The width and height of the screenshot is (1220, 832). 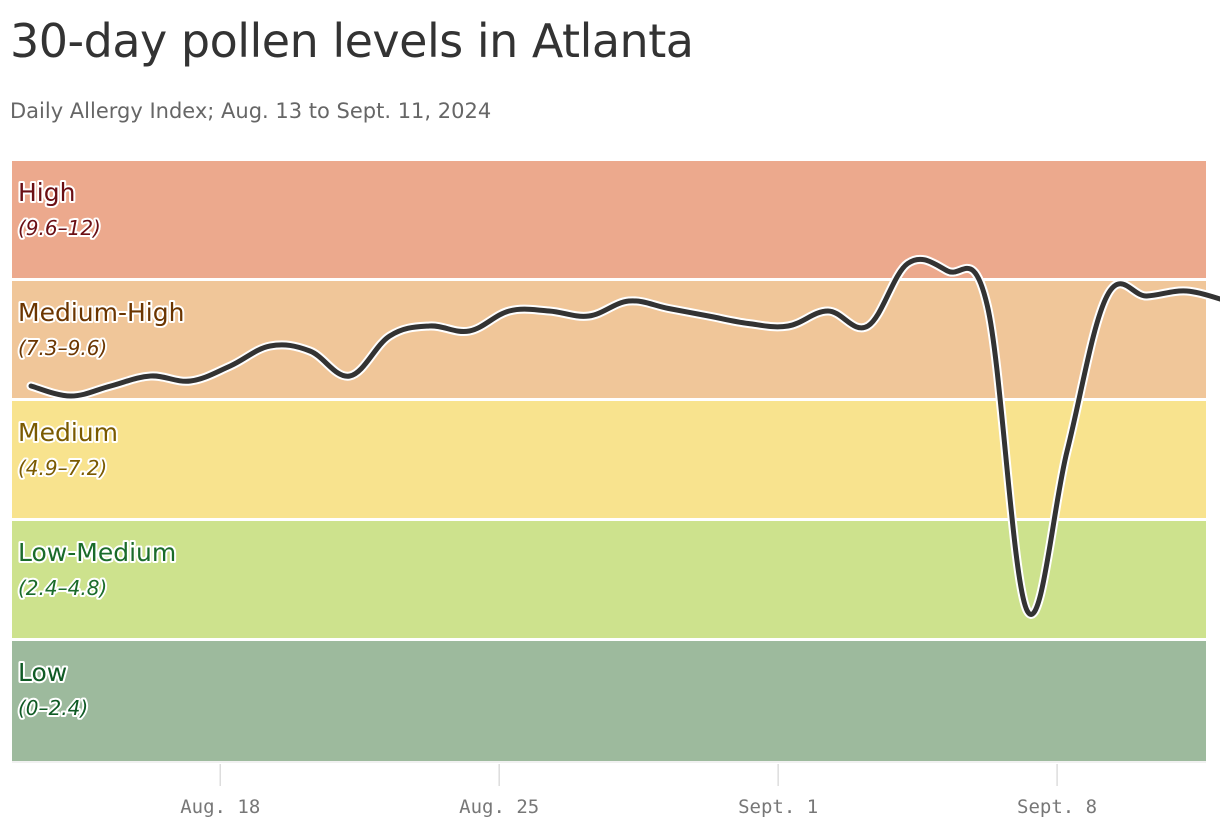 I want to click on x-axis: Aug. 18 Aug. 25 Sept. 1 Sept. 8, so click(x=609, y=789).